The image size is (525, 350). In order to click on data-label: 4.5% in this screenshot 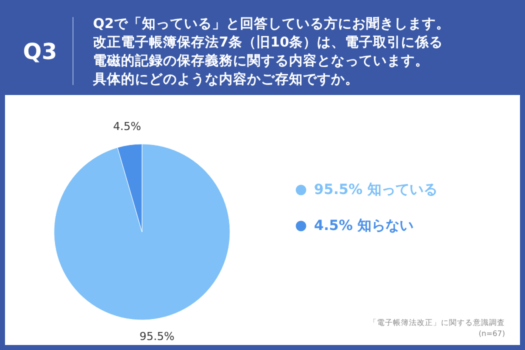, I will do `click(127, 127)`.